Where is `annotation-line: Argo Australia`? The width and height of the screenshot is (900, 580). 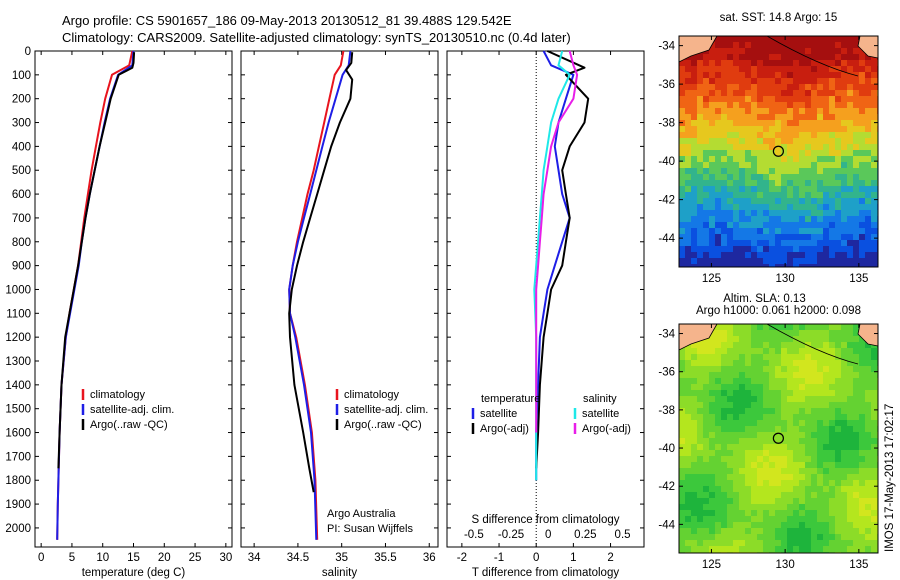 annotation-line: Argo Australia is located at coordinates (361, 514).